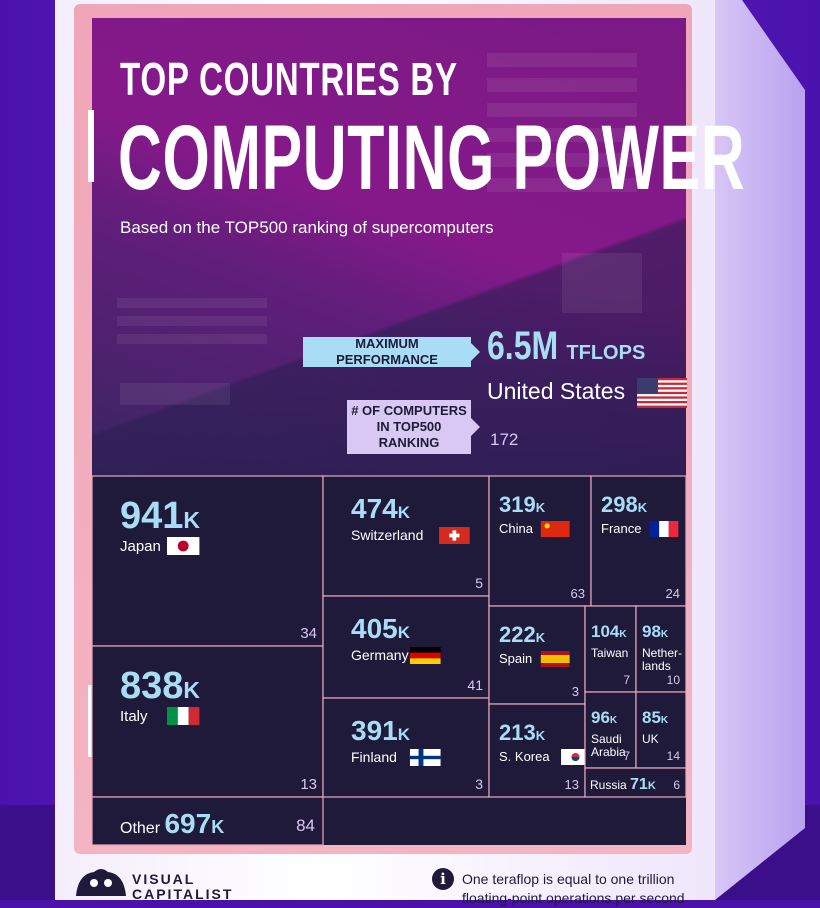 The width and height of the screenshot is (820, 908). What do you see at coordinates (381, 628) in the screenshot?
I see `tile-value-germany: 405K` at bounding box center [381, 628].